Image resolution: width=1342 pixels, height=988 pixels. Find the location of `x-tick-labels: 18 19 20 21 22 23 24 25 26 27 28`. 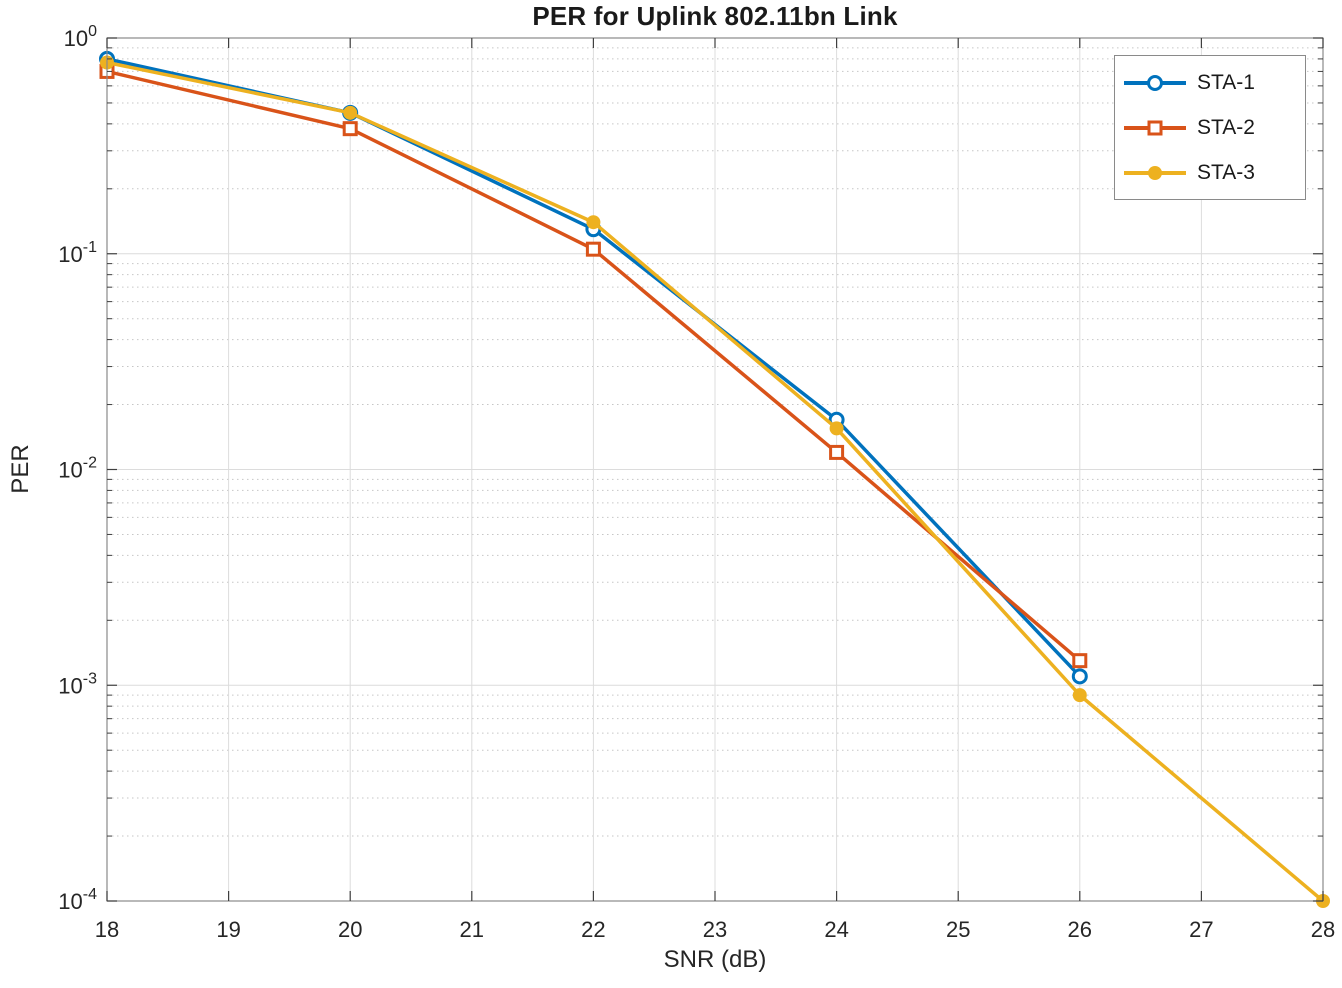

x-tick-labels: 18 19 20 21 22 23 24 25 26 27 28 is located at coordinates (715, 929).